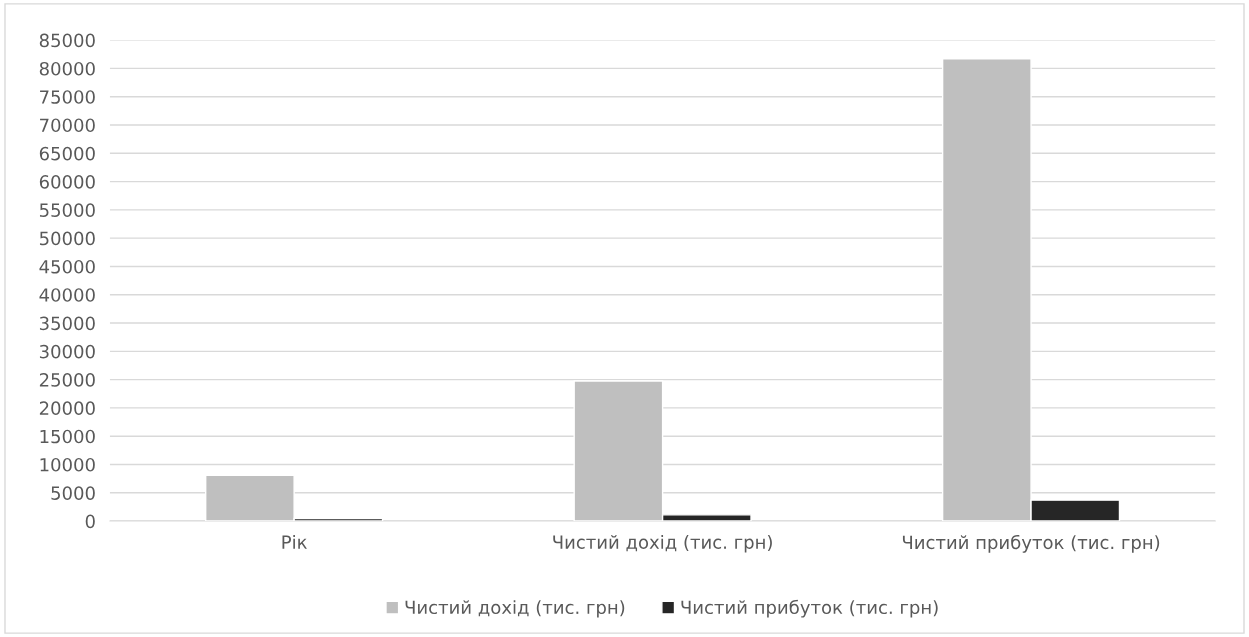 The image size is (1249, 637). Describe the element at coordinates (67, 323) in the screenshot. I see `y-tick-label: 35000` at that location.